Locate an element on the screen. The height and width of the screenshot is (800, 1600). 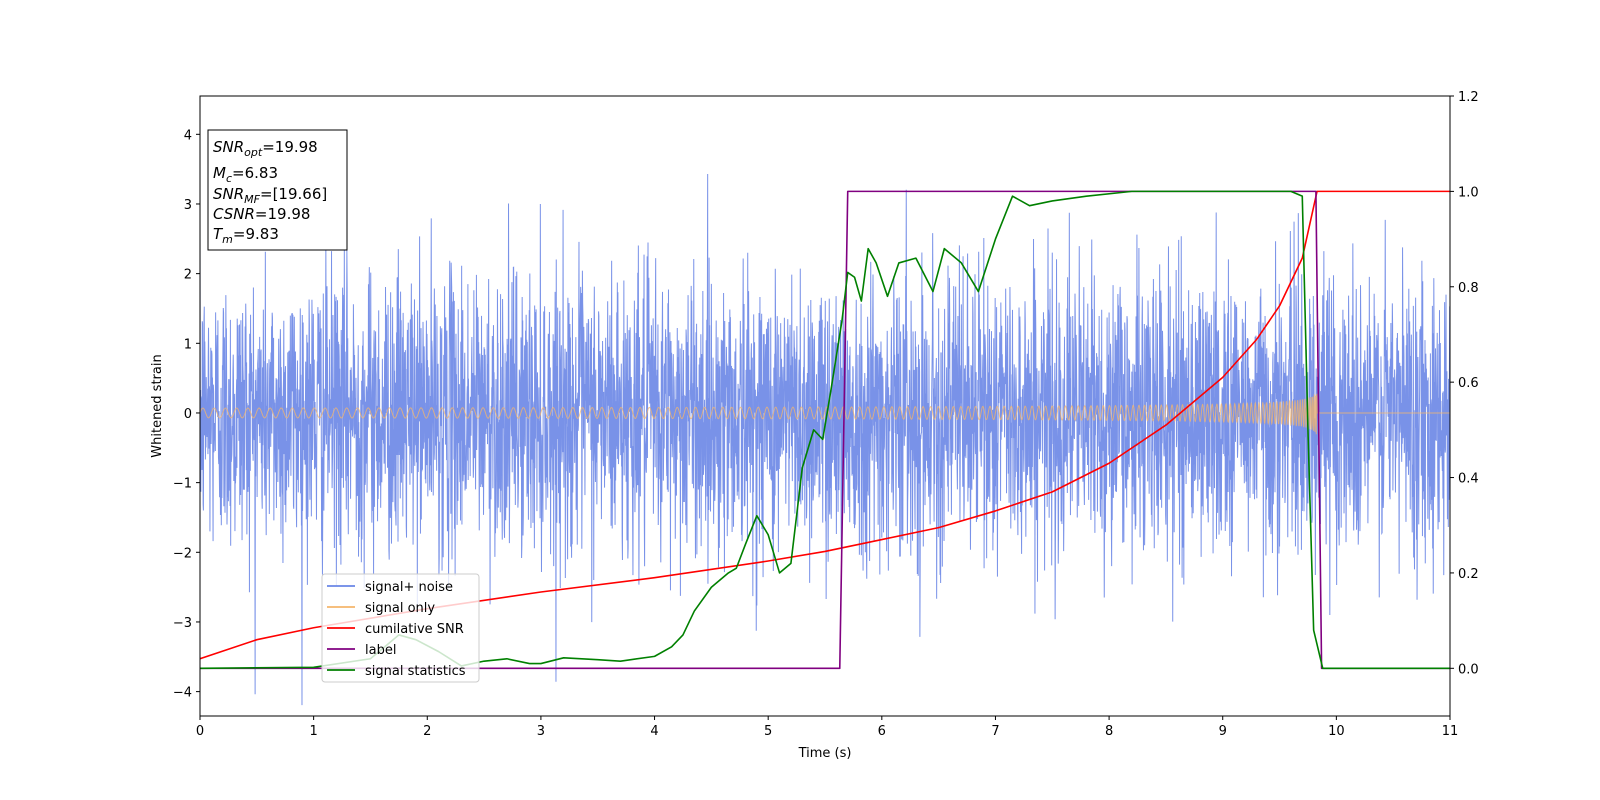
legend-label: cumilative SNR is located at coordinates (414, 629).